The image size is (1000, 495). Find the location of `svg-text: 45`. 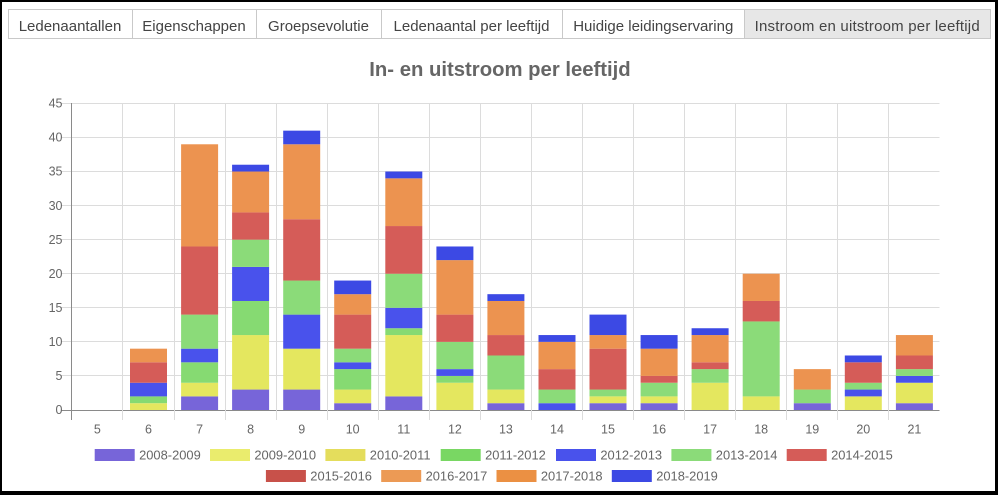

svg-text: 45 is located at coordinates (56, 104).